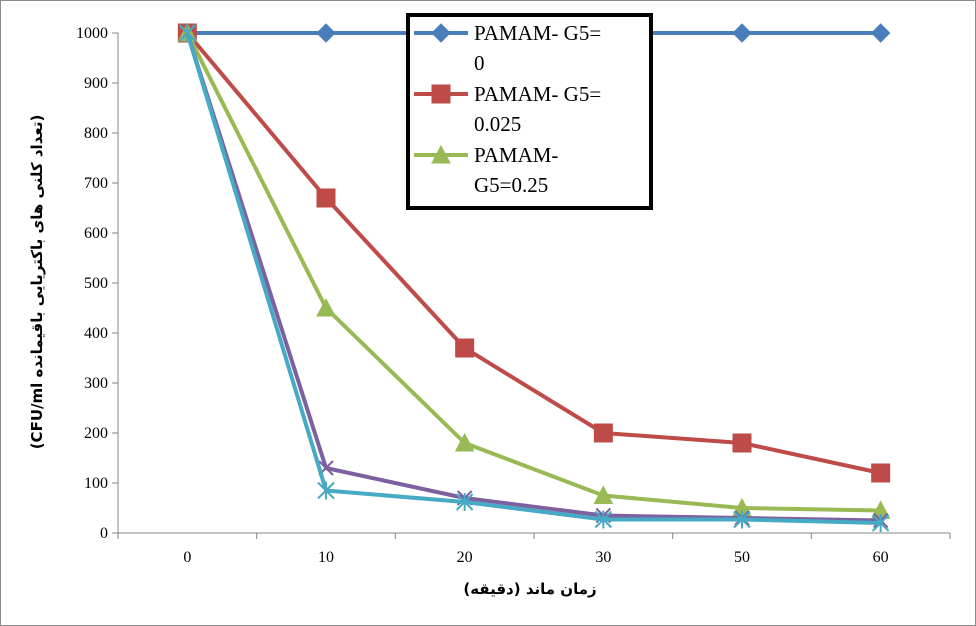 The image size is (976, 626). Describe the element at coordinates (104, 533) in the screenshot. I see `y-tick-label: 0` at that location.